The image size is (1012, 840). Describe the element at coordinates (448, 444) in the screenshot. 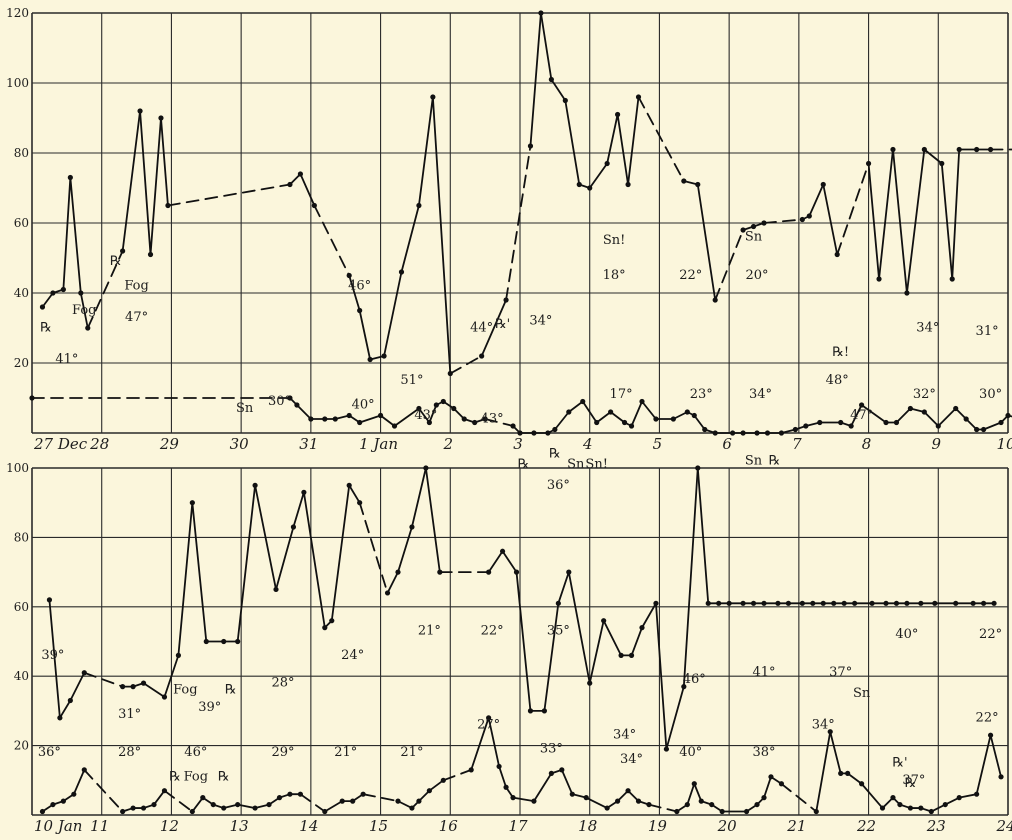

I see `x-tick-label: 2` at that location.